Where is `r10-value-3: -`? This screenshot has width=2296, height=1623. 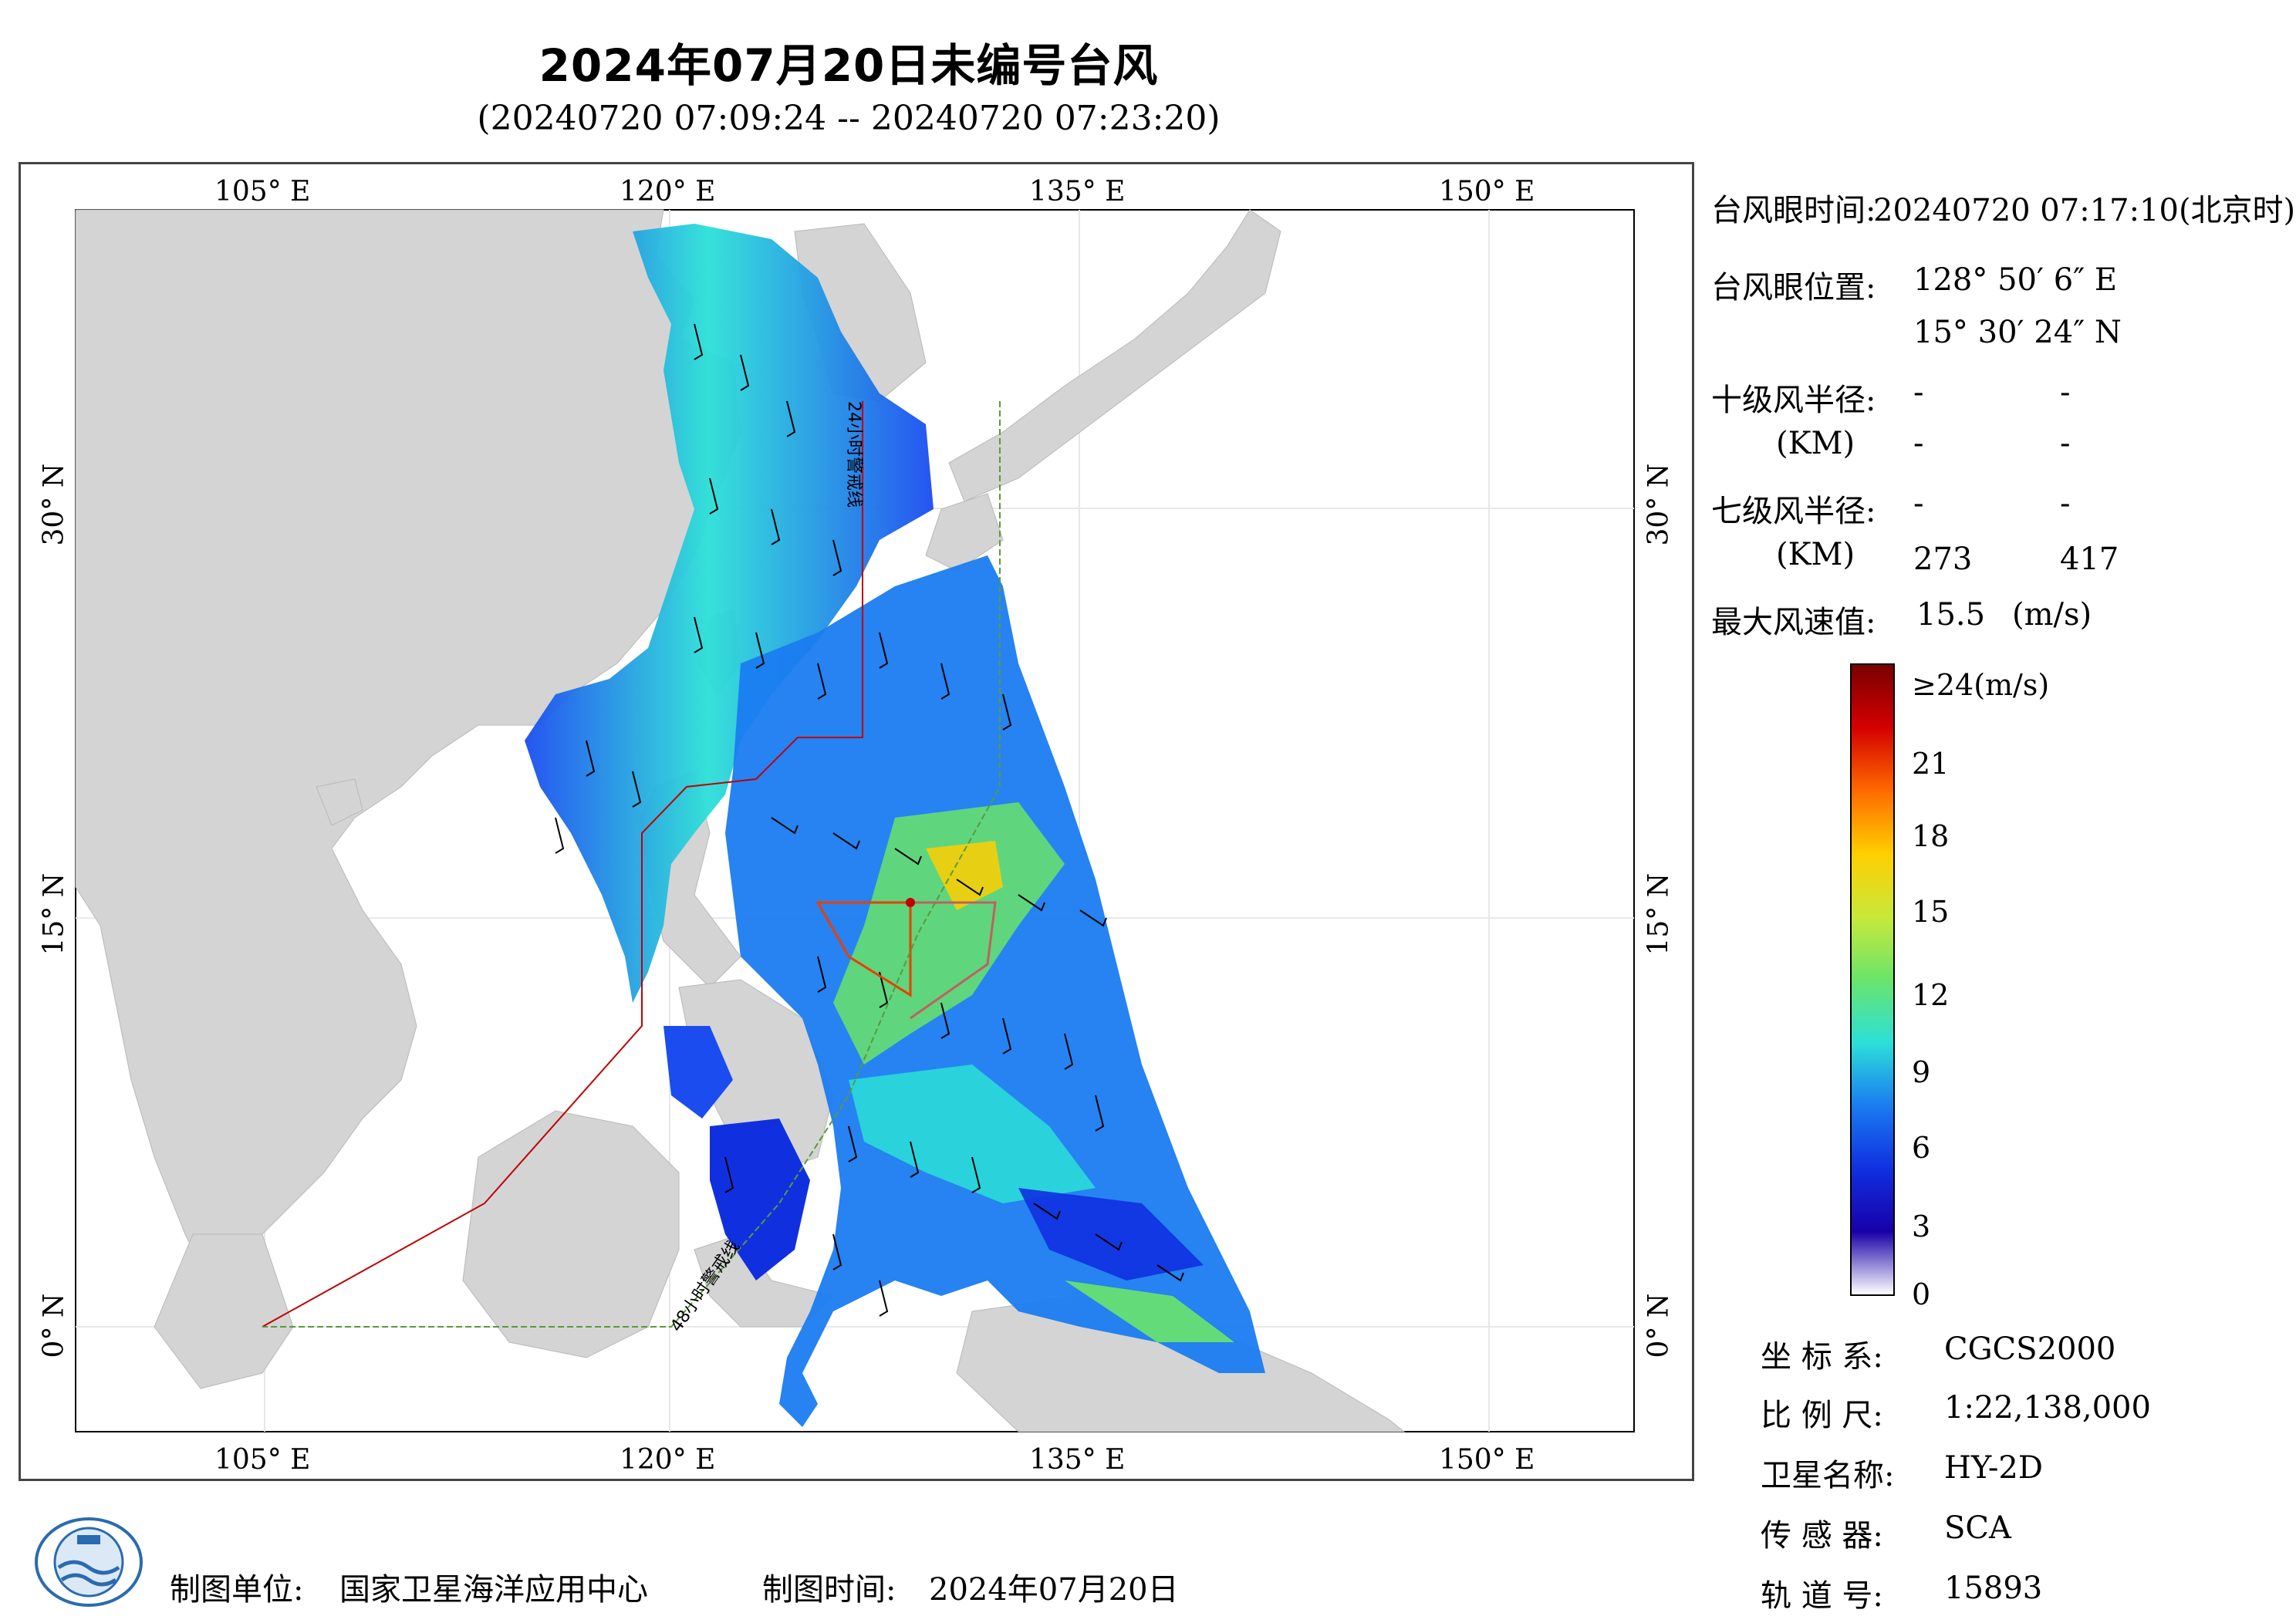
r10-value-3: - is located at coordinates (1918, 443).